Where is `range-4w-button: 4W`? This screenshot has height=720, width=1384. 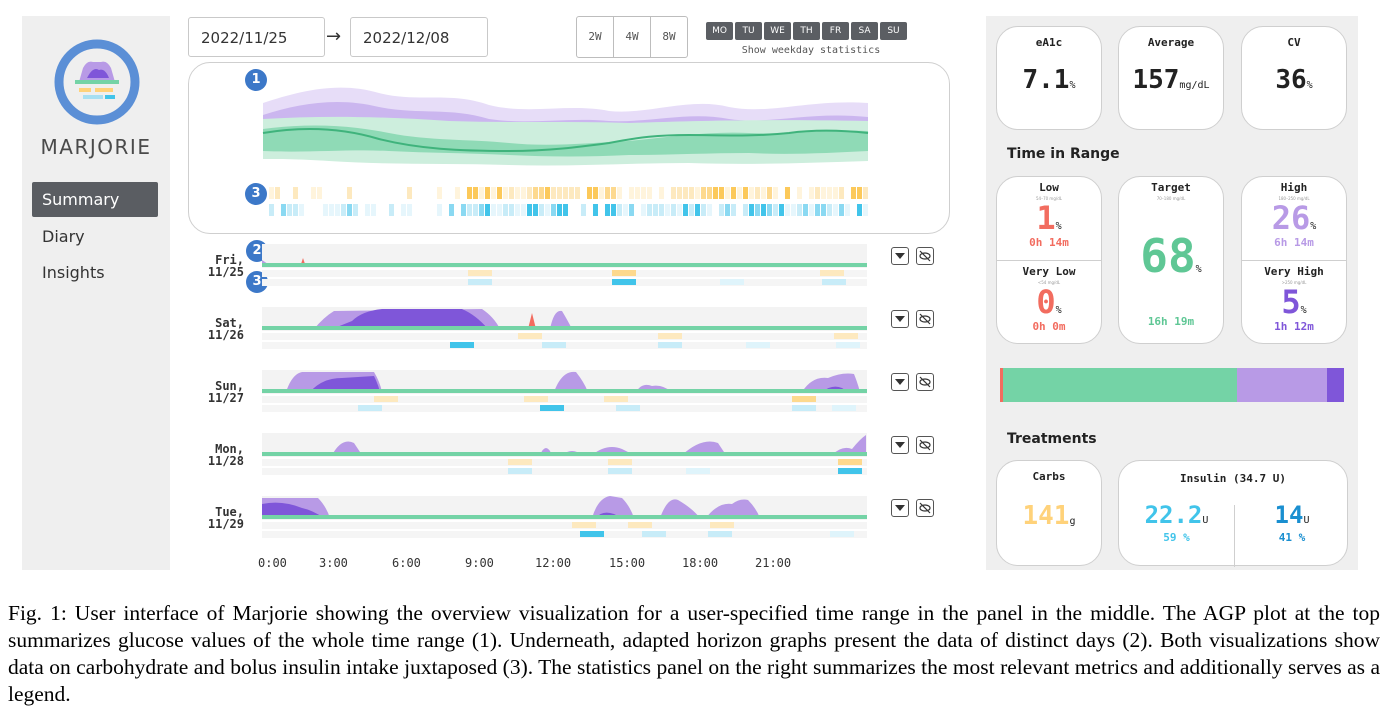
range-4w-button: 4W is located at coordinates (632, 37).